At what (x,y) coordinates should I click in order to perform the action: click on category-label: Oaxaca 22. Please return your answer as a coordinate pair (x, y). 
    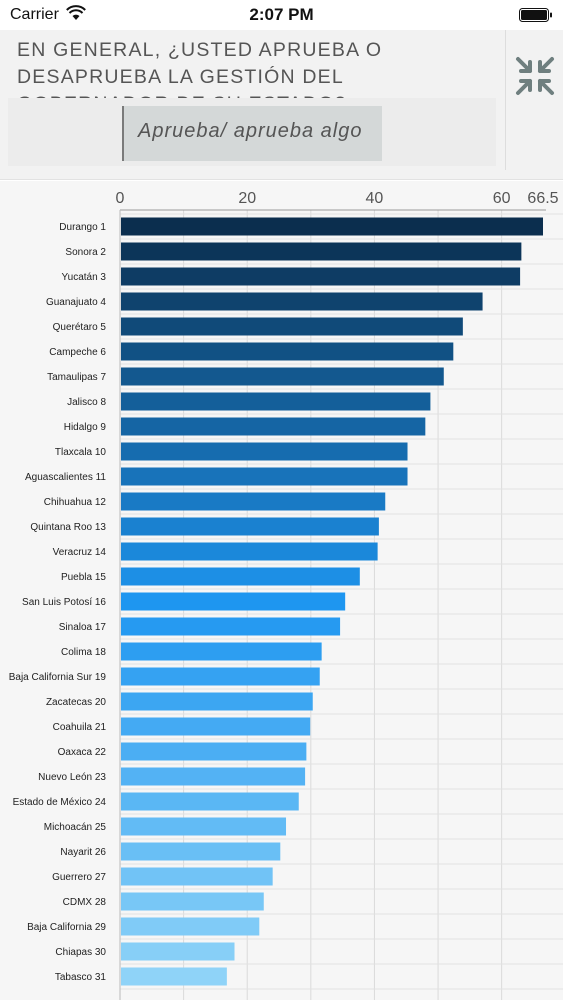
    Looking at the image, I should click on (82, 752).